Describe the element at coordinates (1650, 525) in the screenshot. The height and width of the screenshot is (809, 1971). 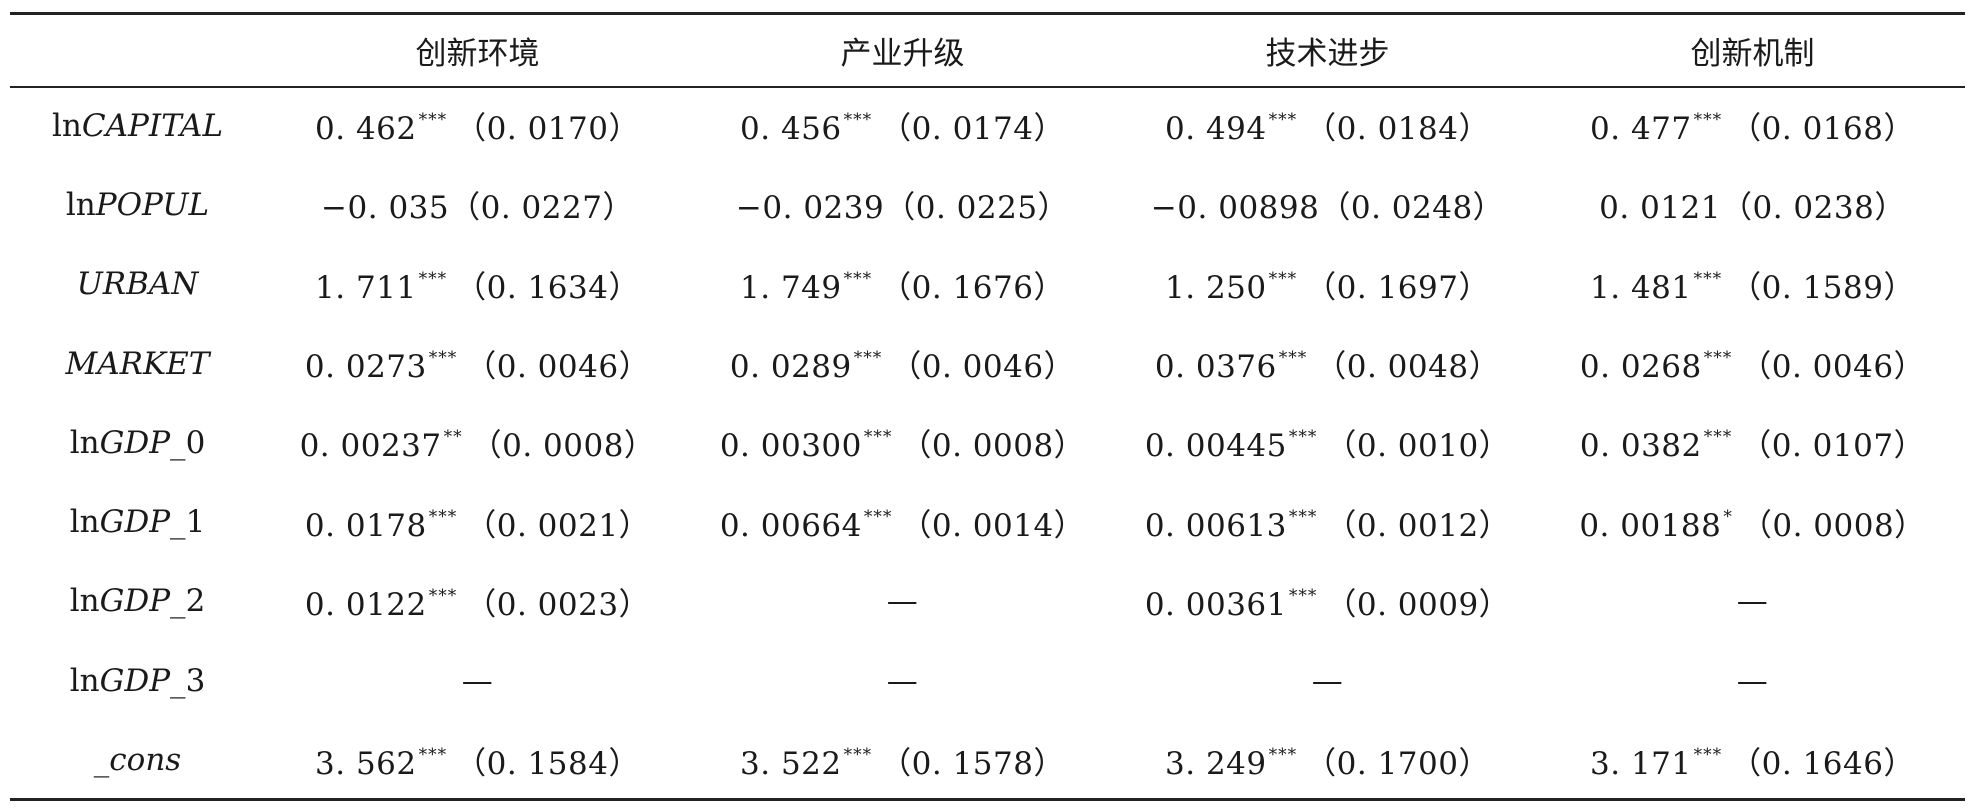
I see `coefficient-value: 0. 00188` at that location.